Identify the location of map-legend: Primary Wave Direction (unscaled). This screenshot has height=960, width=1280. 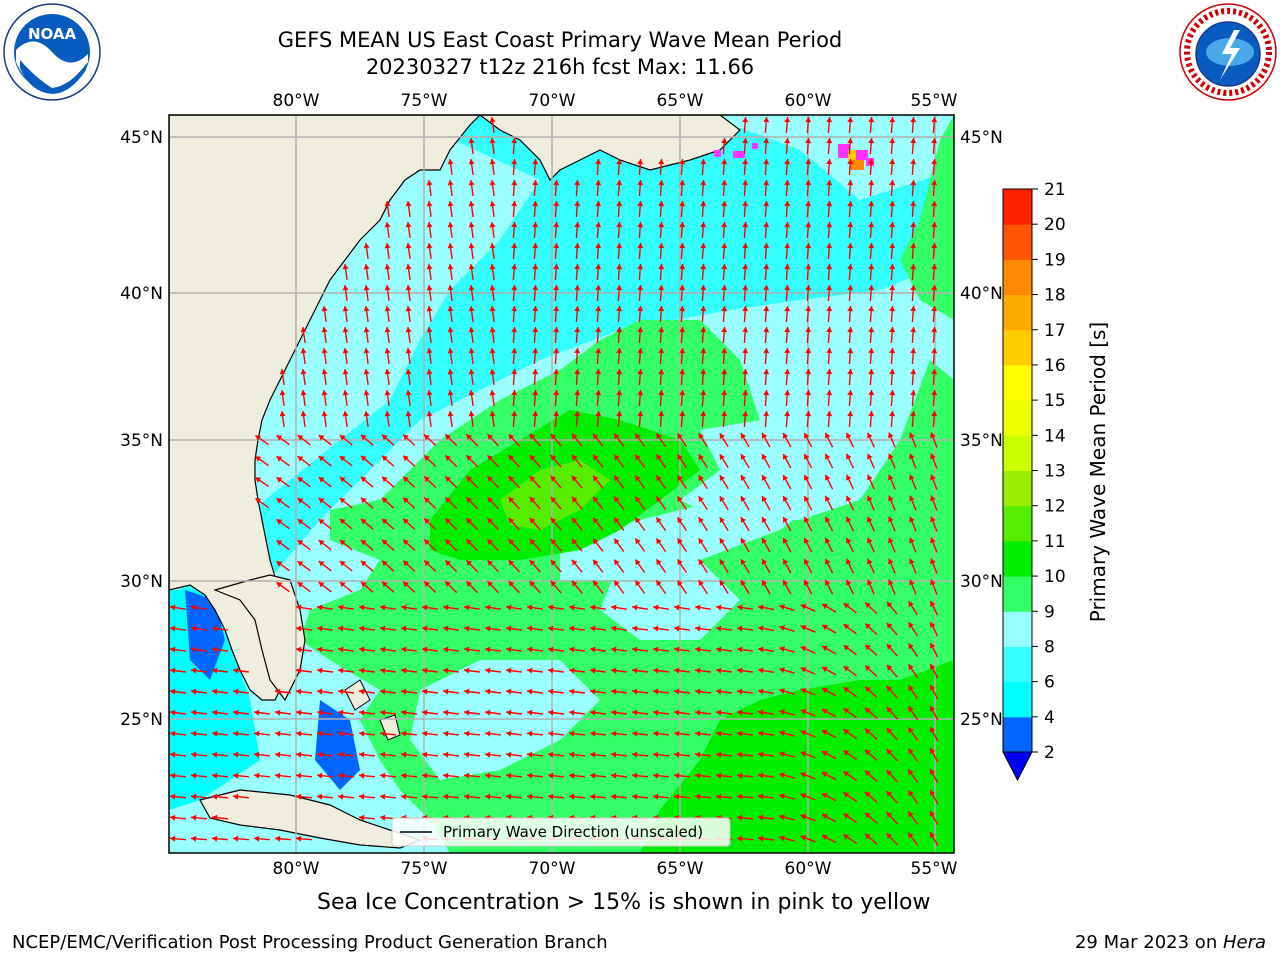
(561, 832).